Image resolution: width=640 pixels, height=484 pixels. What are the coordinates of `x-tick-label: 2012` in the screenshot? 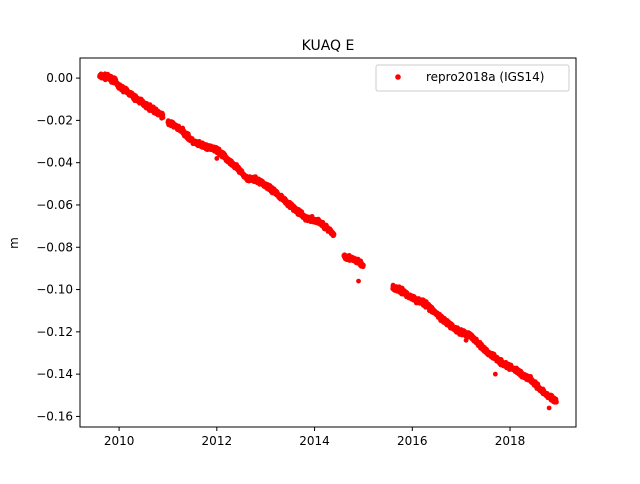 It's located at (217, 441).